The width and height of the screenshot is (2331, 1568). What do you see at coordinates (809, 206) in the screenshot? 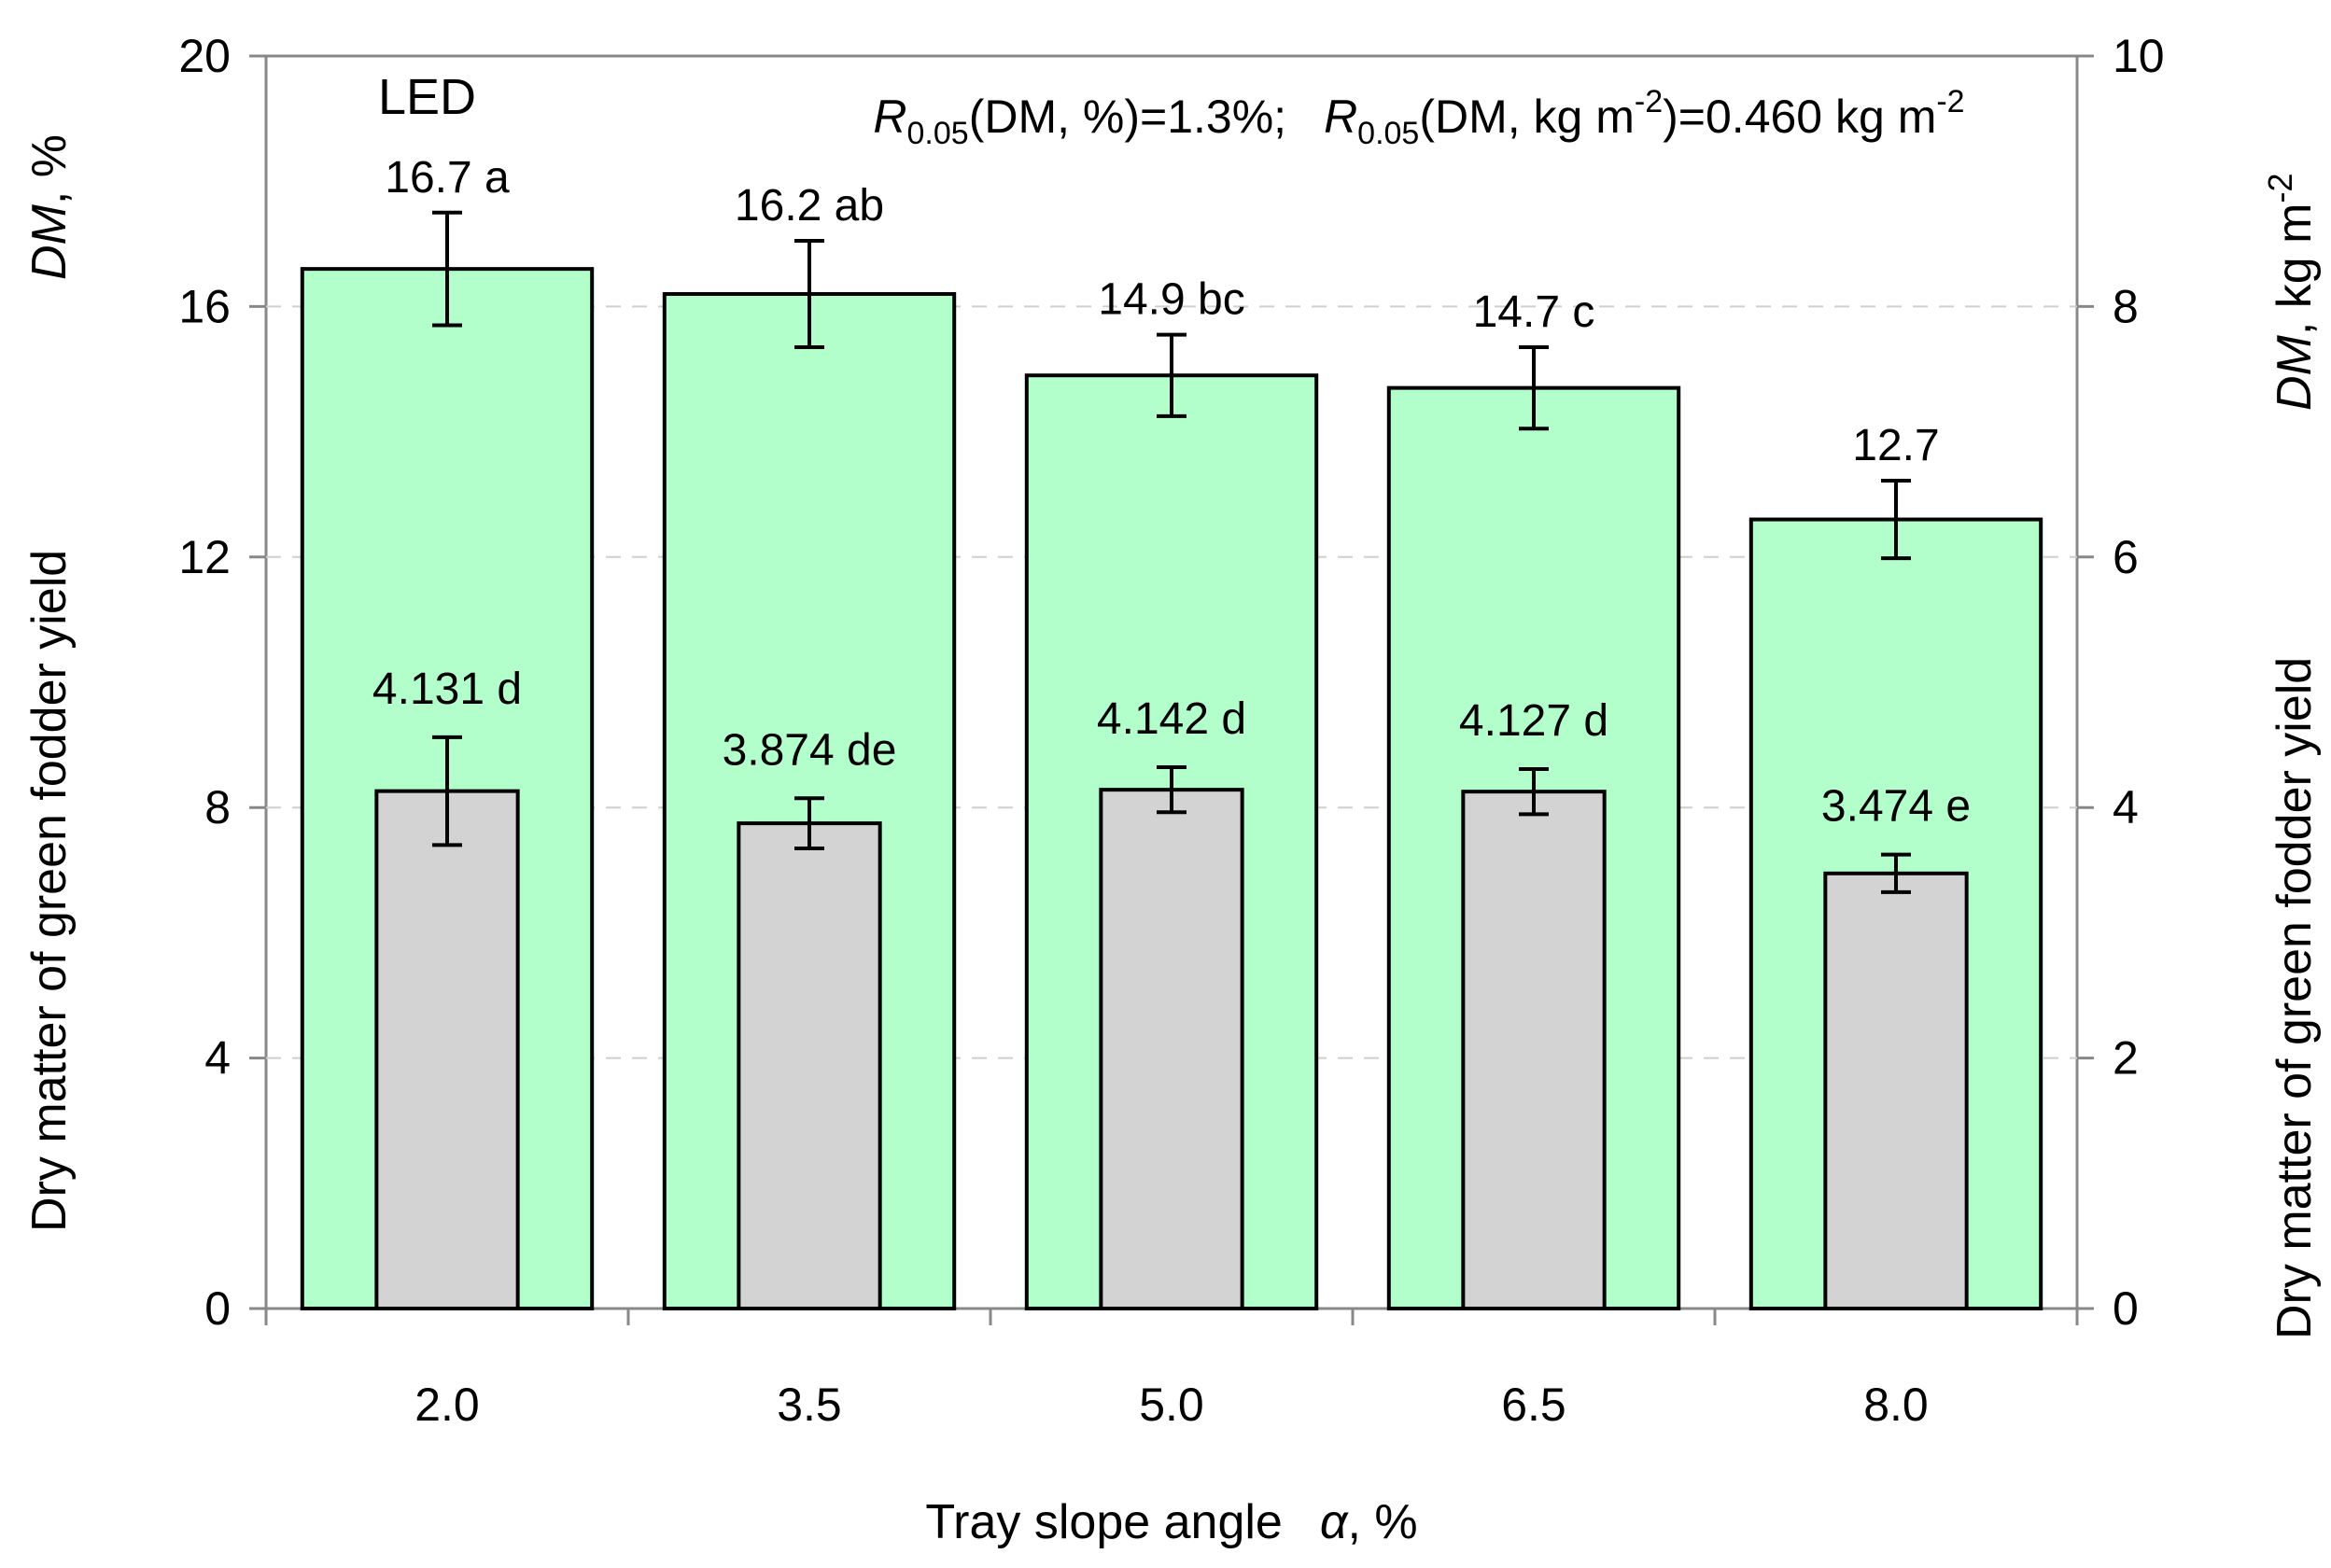
I see `data-label-dm-percent: 16.2 ab` at bounding box center [809, 206].